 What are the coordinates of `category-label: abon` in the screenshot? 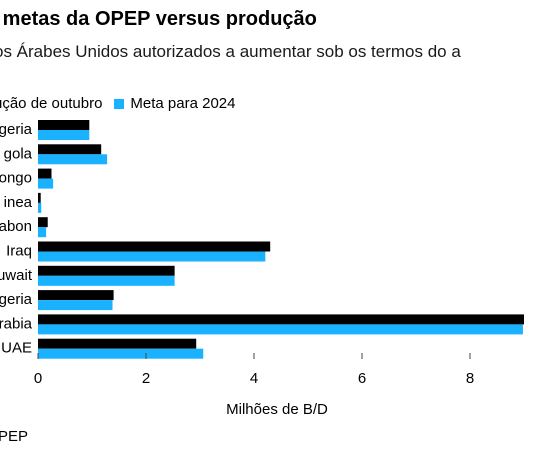 It's located at (16, 226).